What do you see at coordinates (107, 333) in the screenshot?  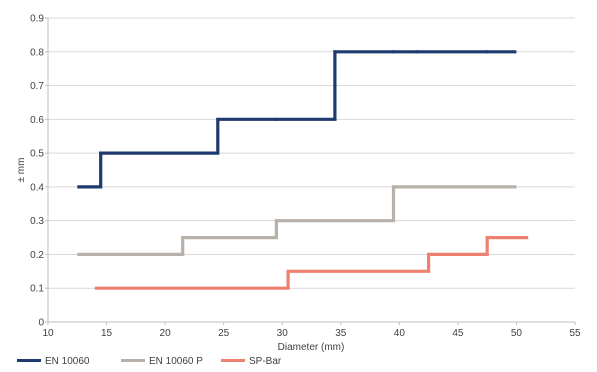 I see `x-tick-label: 15` at bounding box center [107, 333].